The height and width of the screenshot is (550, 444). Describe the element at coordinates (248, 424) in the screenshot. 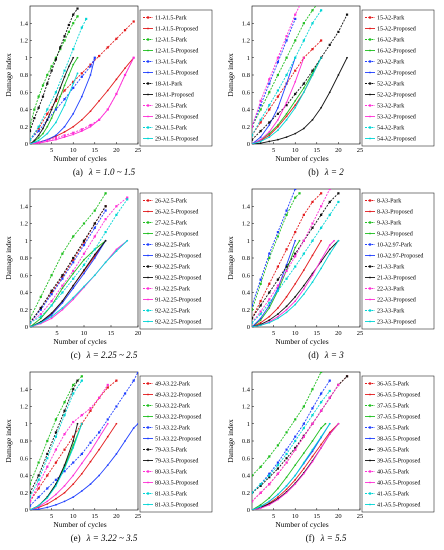

I see `y-tick-label: 1` at that location.